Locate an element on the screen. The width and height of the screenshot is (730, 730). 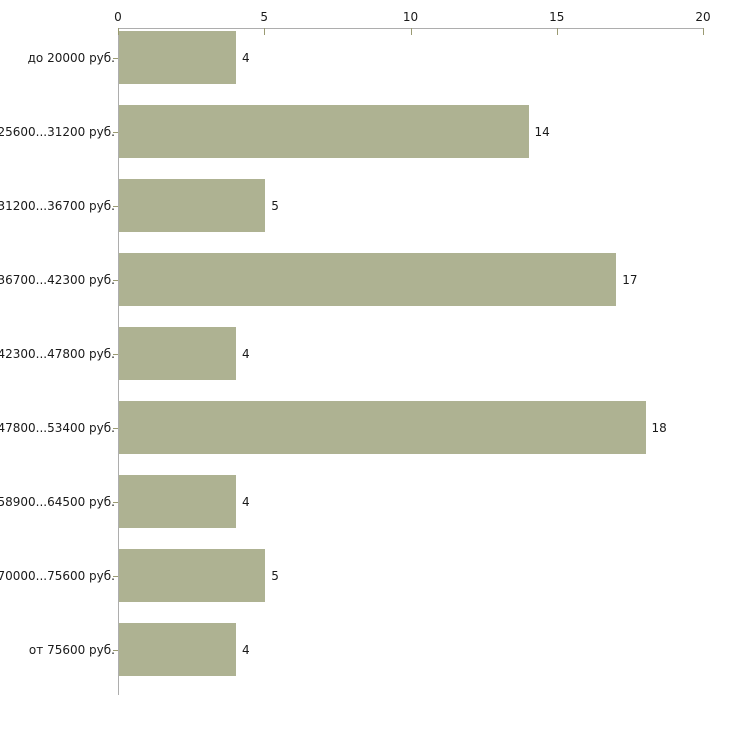
category-label: до 20000 руб. is located at coordinates (71, 57).